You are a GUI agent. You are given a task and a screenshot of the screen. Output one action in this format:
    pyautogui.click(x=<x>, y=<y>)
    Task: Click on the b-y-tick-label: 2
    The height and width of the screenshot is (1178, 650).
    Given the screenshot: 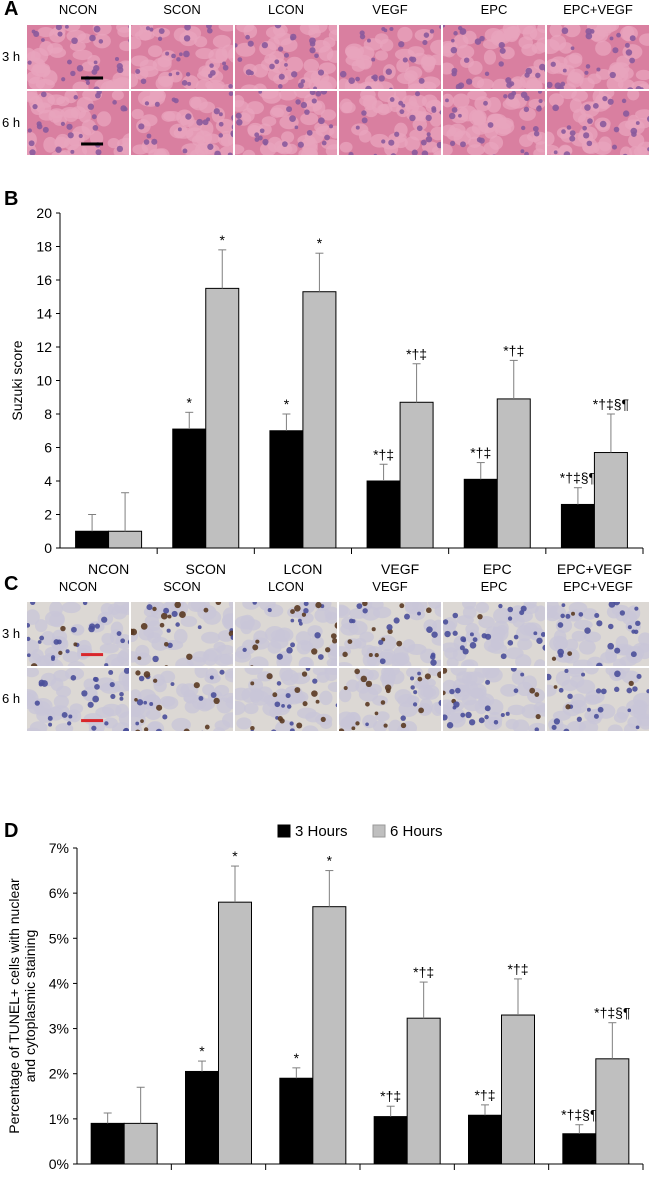 What is the action you would take?
    pyautogui.click(x=48, y=515)
    